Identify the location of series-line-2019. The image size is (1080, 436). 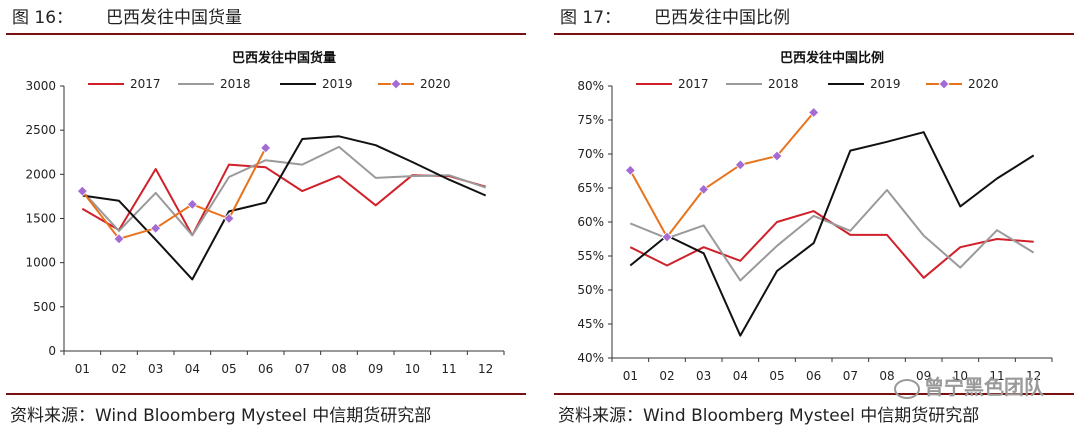
(284, 208).